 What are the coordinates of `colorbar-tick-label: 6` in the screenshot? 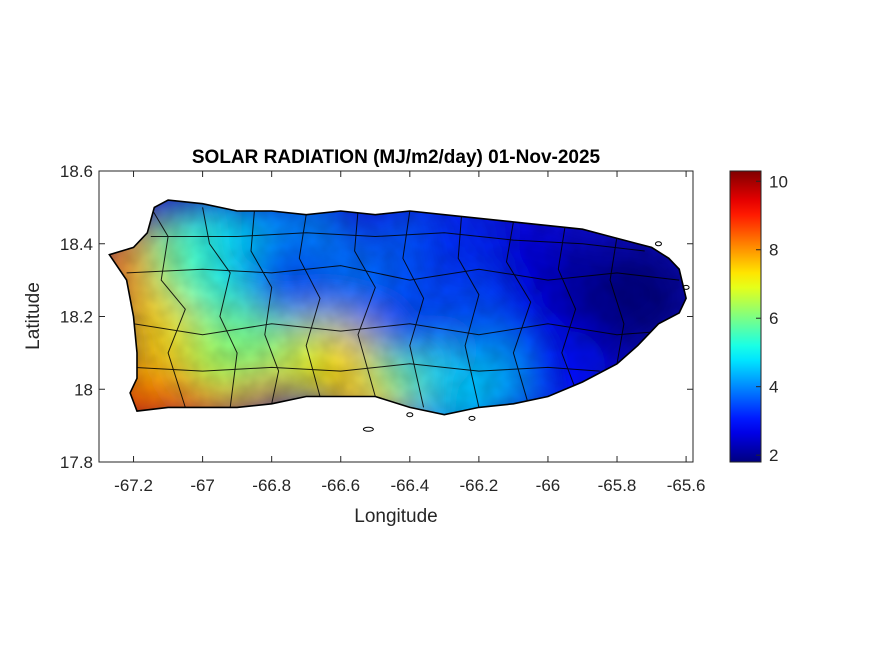 It's located at (773, 318).